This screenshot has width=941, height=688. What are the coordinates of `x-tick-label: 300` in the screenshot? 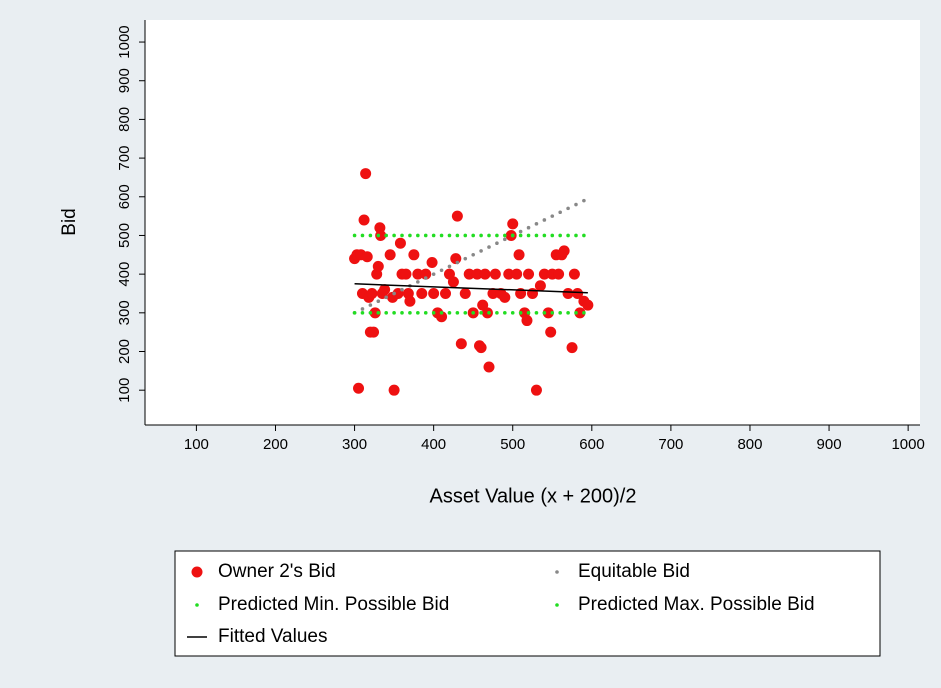 It's located at (354, 444).